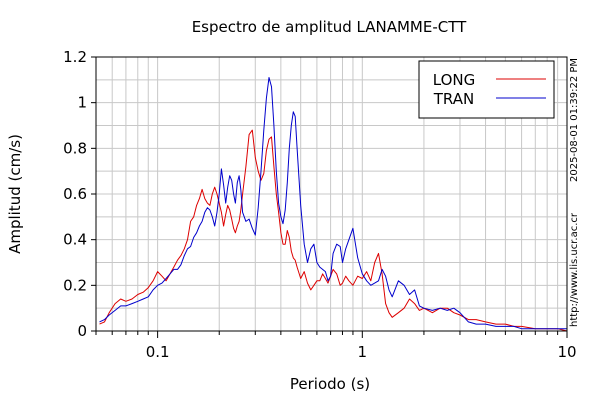 Image resolution: width=600 pixels, height=400 pixels. Describe the element at coordinates (75, 148) in the screenshot. I see `y-tick-label: 0.8` at that location.